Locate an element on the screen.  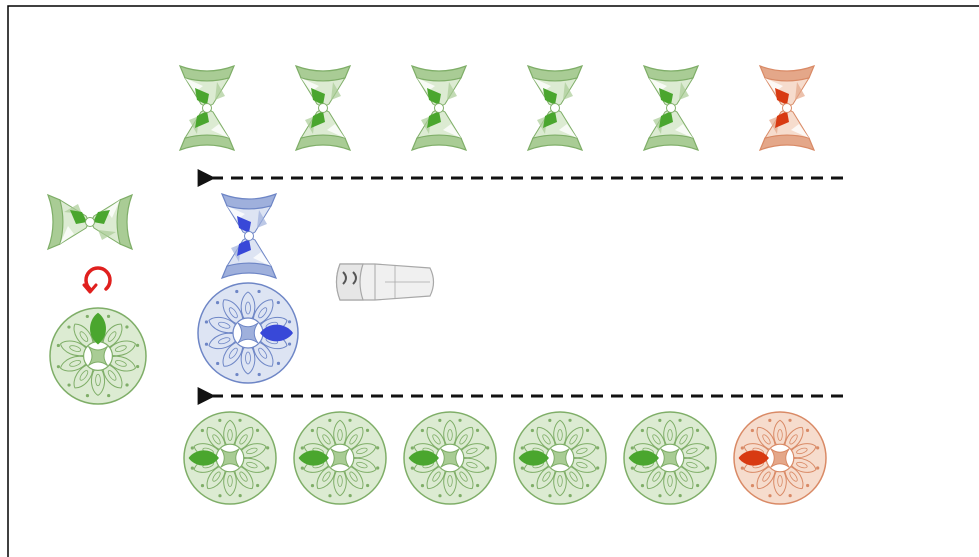
middle-group is located at coordinates (248, 288).